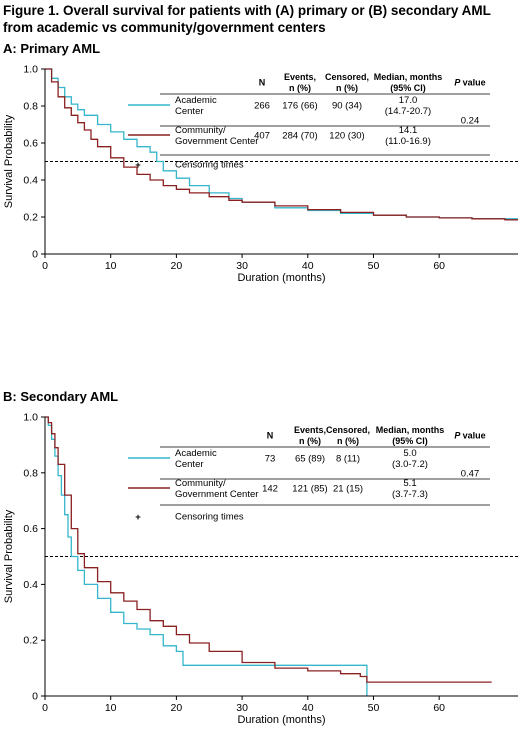 The width and height of the screenshot is (520, 734). What do you see at coordinates (209, 517) in the screenshot?
I see `panel-b-censor-label: Censoring times` at bounding box center [209, 517].